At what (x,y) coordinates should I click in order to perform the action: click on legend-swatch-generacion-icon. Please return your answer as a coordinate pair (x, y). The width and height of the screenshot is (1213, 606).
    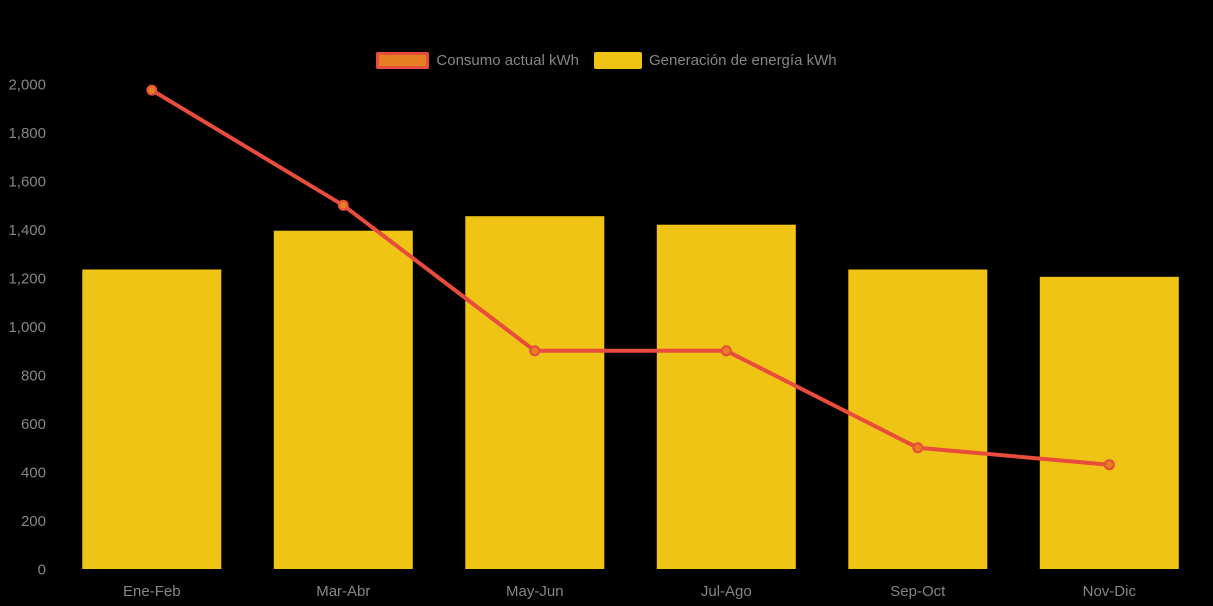
    Looking at the image, I should click on (617, 60).